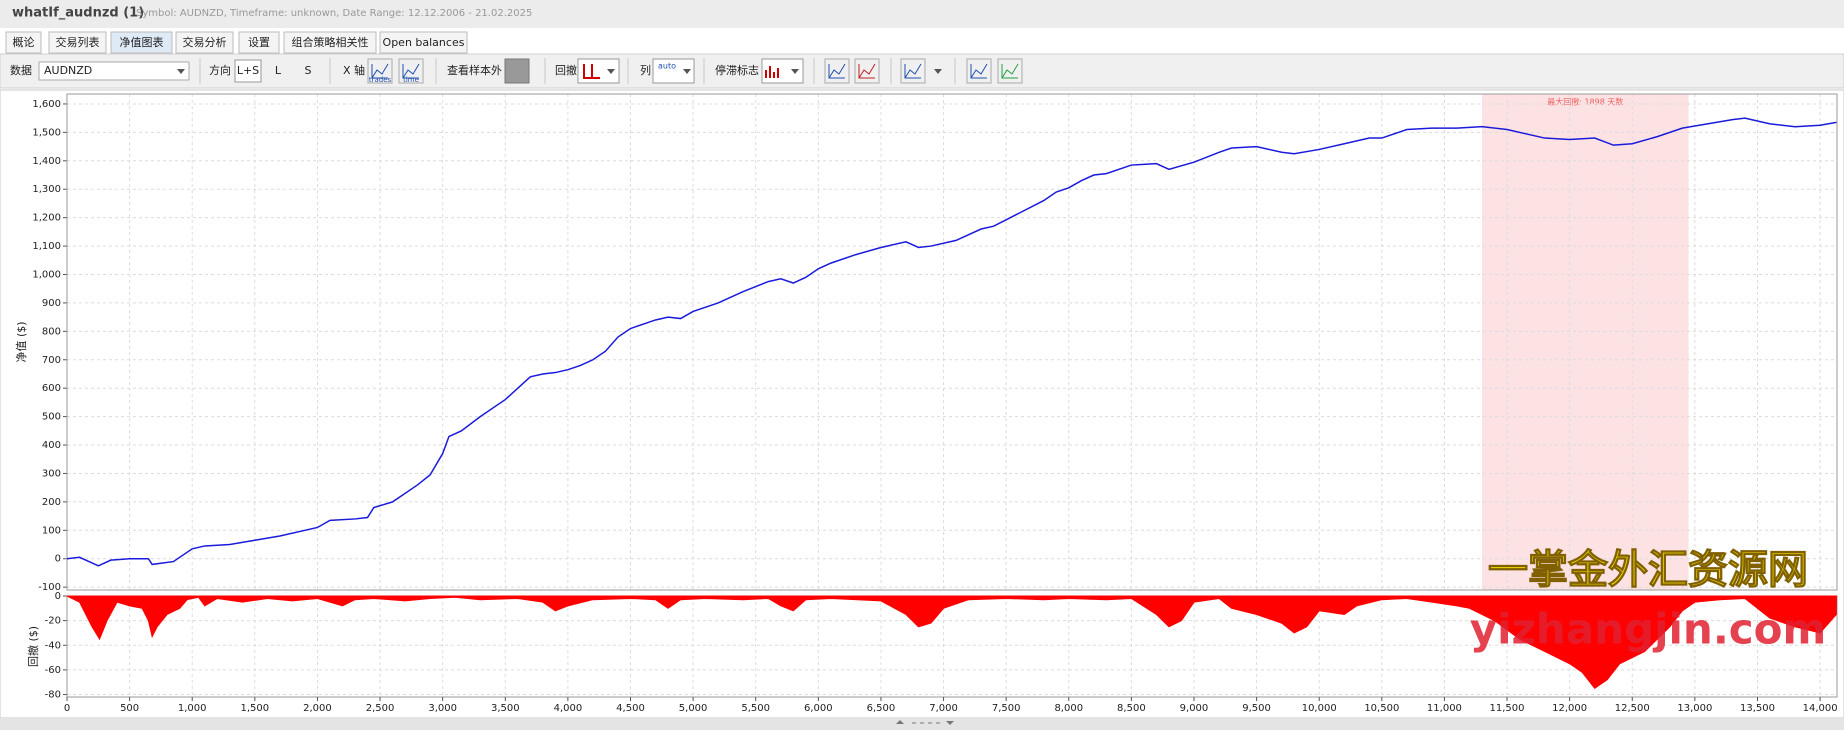  Describe the element at coordinates (51, 417) in the screenshot. I see `y-tick-label: 500` at that location.